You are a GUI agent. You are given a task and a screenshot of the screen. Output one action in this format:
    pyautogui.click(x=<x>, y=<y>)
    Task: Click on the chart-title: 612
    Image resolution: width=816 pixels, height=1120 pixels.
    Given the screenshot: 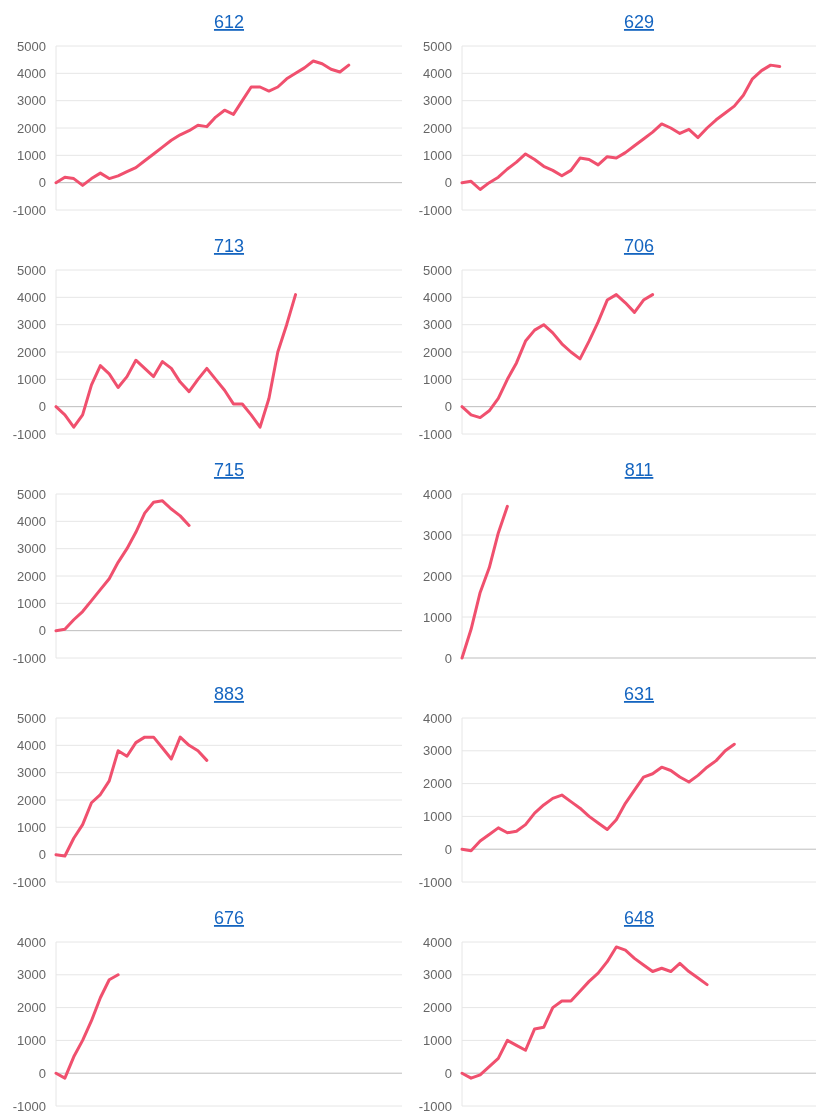 What is the action you would take?
    pyautogui.click(x=229, y=22)
    